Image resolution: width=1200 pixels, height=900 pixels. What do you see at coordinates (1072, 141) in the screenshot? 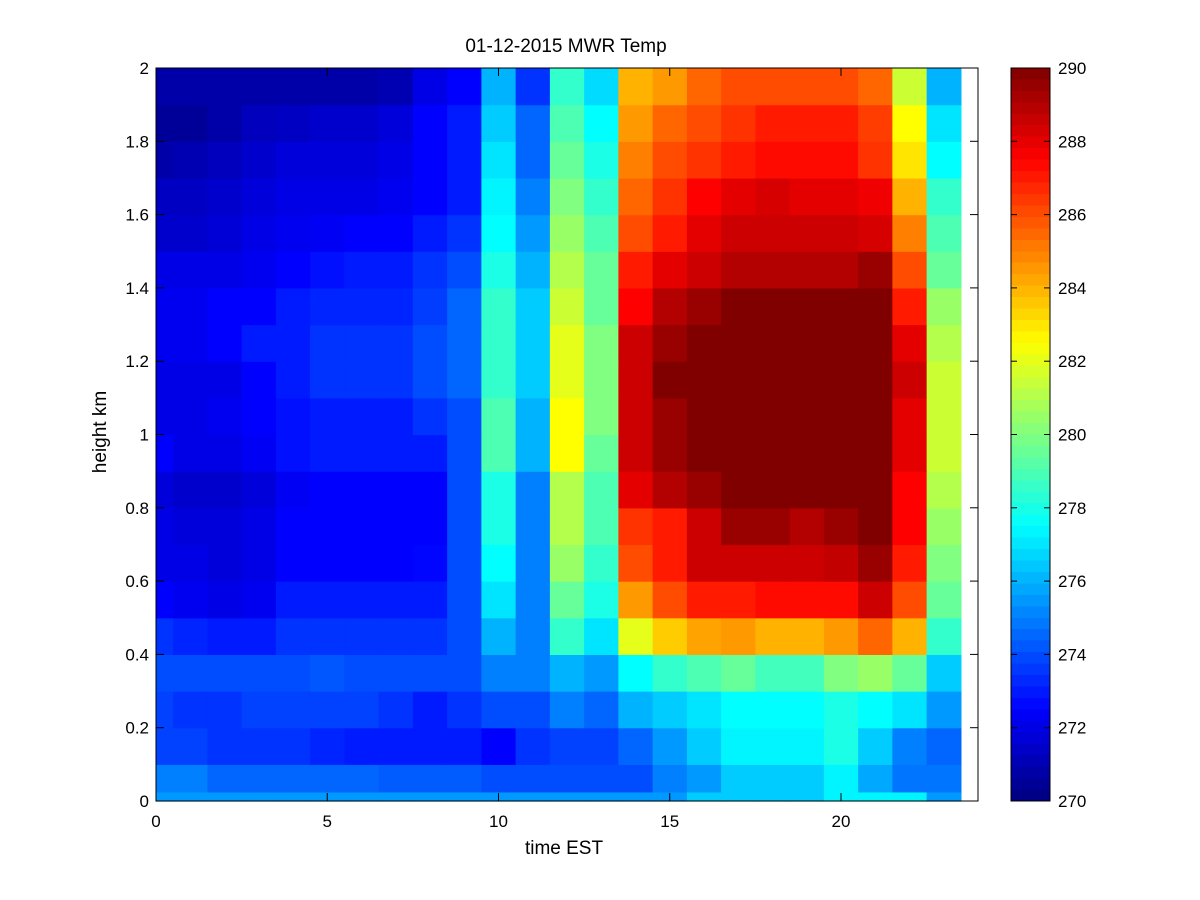
I see `colorbar-tick-label: 288` at bounding box center [1072, 141].